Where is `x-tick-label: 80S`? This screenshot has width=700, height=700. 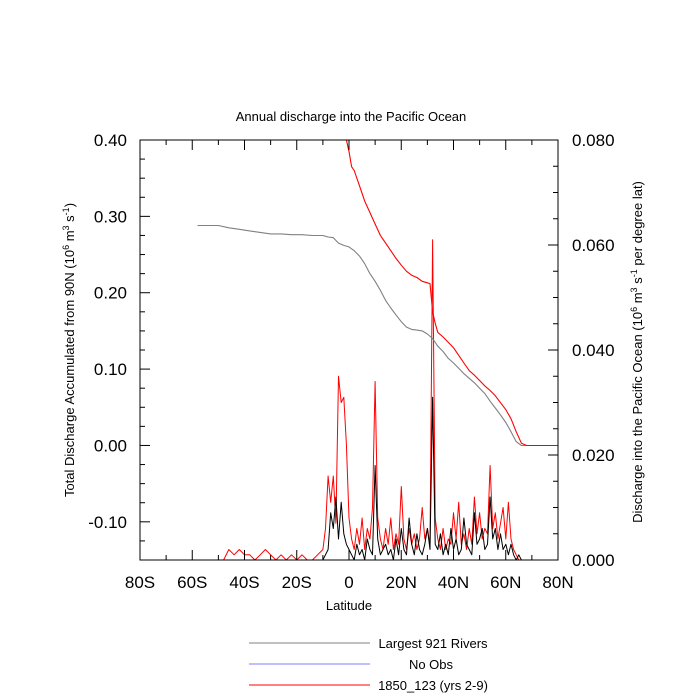
x-tick-label: 80S is located at coordinates (140, 582).